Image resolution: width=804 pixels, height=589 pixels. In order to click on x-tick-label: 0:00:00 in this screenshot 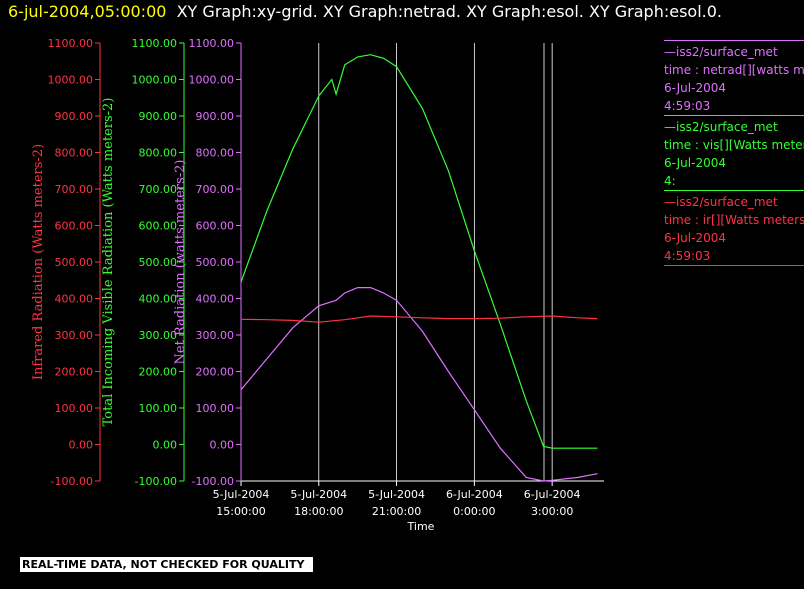, I will do `click(474, 511)`.